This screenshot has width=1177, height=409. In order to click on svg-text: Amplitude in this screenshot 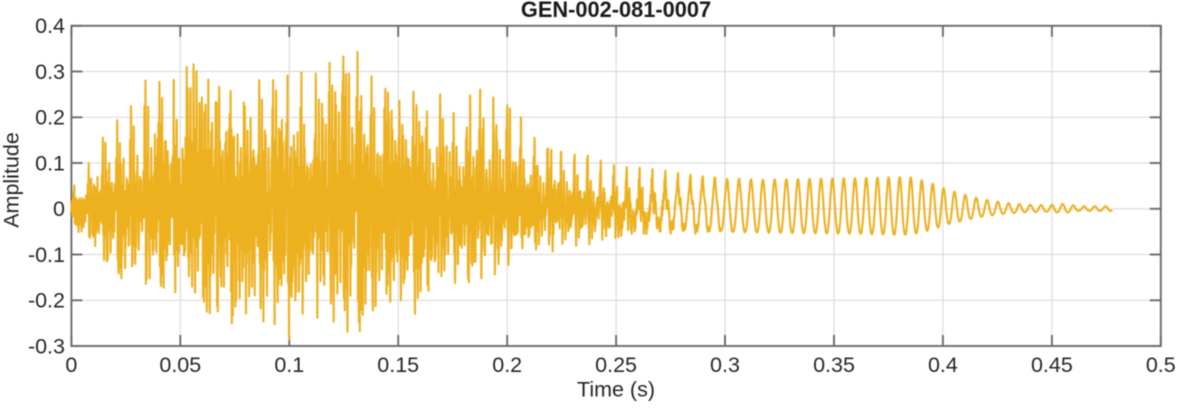, I will do `click(12, 180)`.